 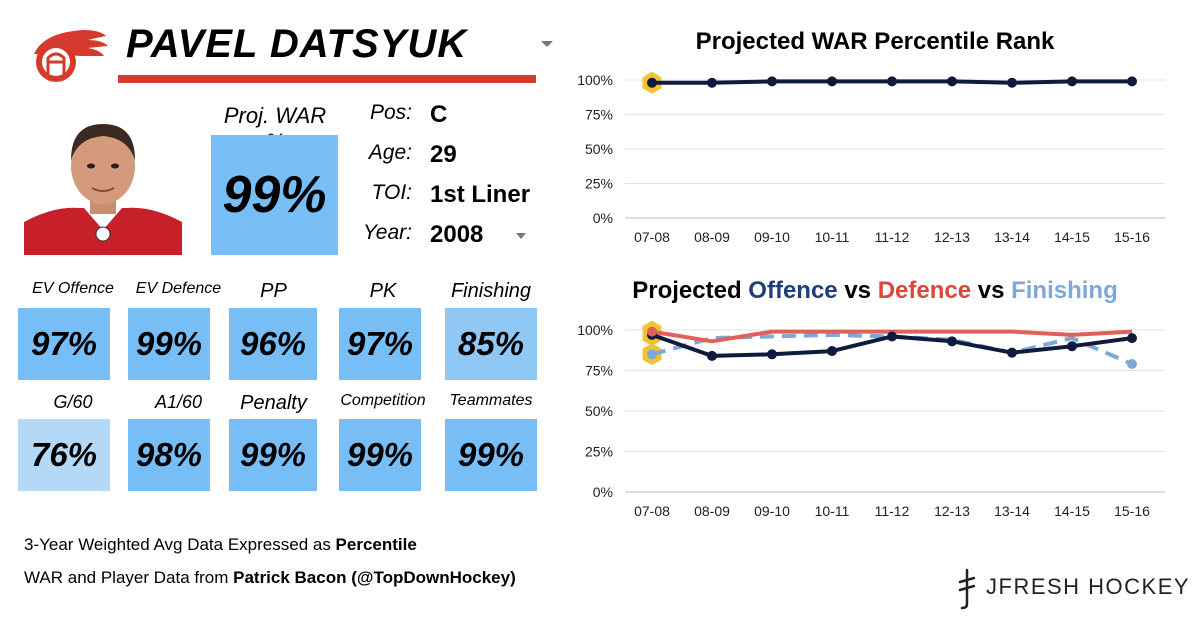 I want to click on name-underline-bar, so click(x=327, y=79).